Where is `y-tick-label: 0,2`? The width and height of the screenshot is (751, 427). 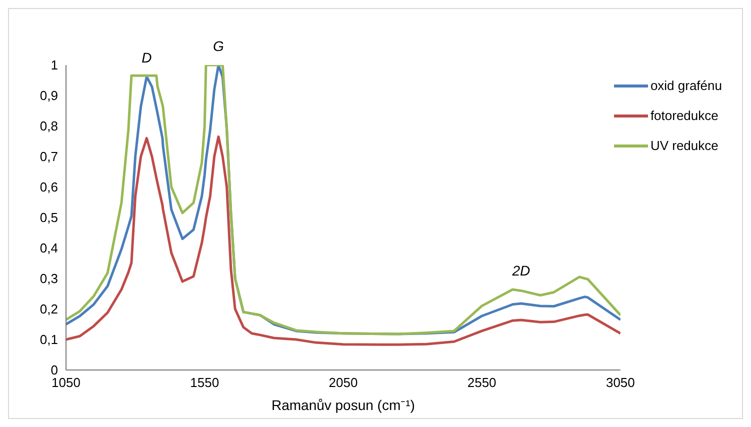
y-tick-label: 0,2 is located at coordinates (49, 309).